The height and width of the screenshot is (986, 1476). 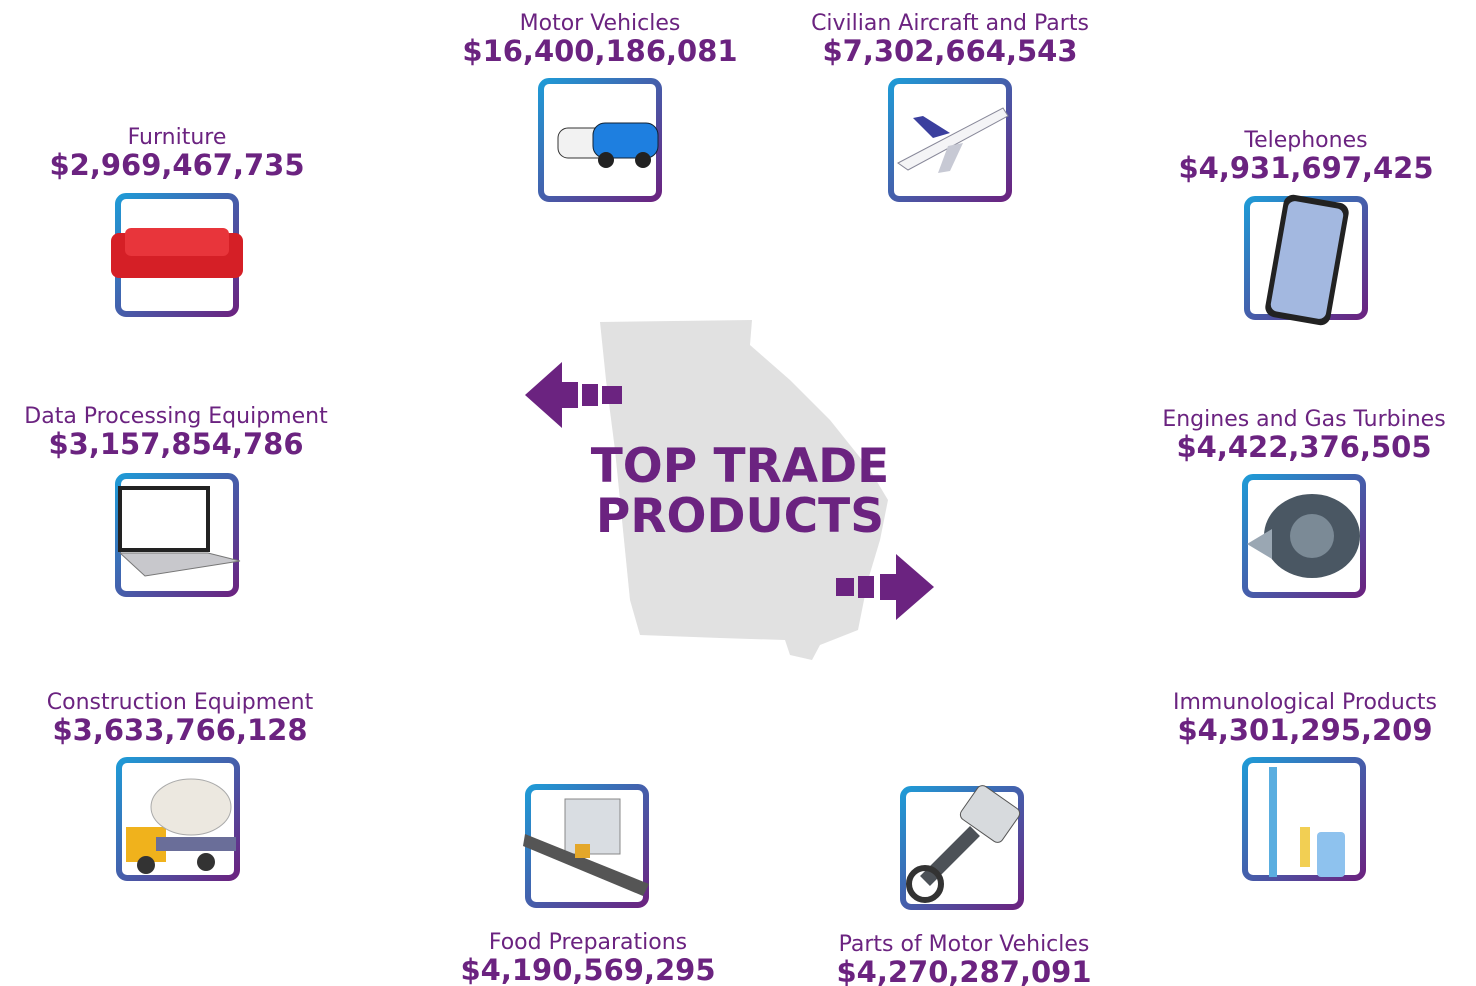 I want to click on product-label: Telephones, so click(x=1305, y=140).